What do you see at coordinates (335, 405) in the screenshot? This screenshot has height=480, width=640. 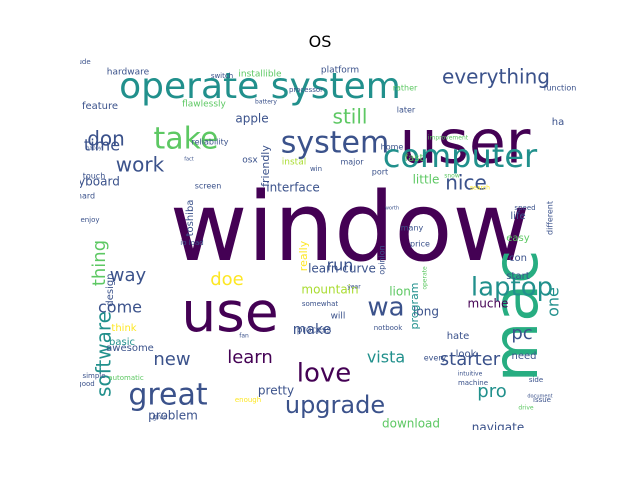 I see `word-upgrade: upgrade` at bounding box center [335, 405].